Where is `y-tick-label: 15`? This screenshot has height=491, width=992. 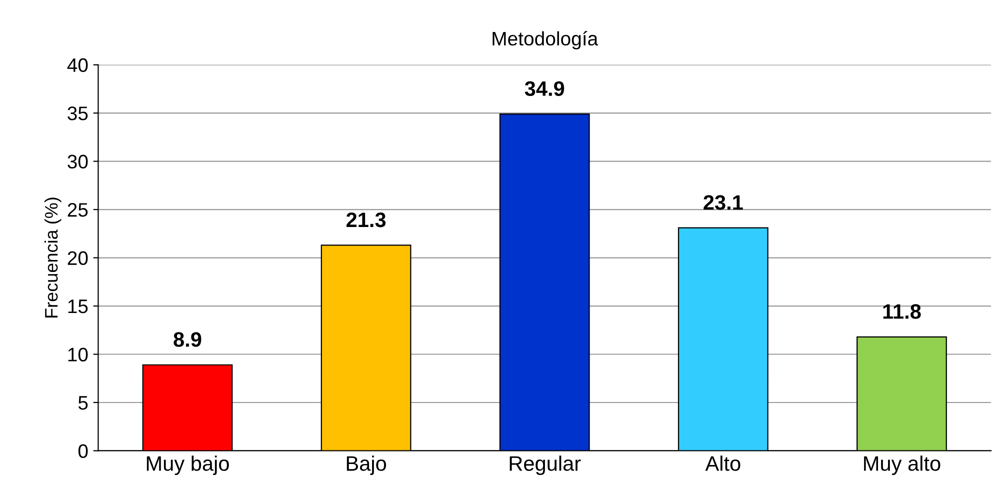 y-tick-label: 15 is located at coordinates (78, 307).